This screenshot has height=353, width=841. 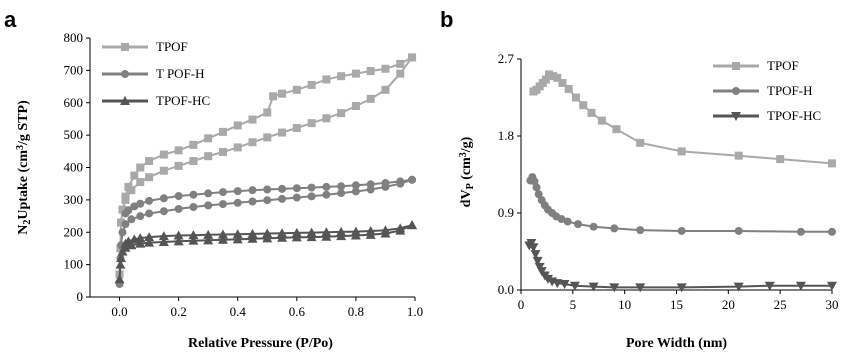 I want to click on panel-b-y-title-part: /g), so click(x=466, y=144).